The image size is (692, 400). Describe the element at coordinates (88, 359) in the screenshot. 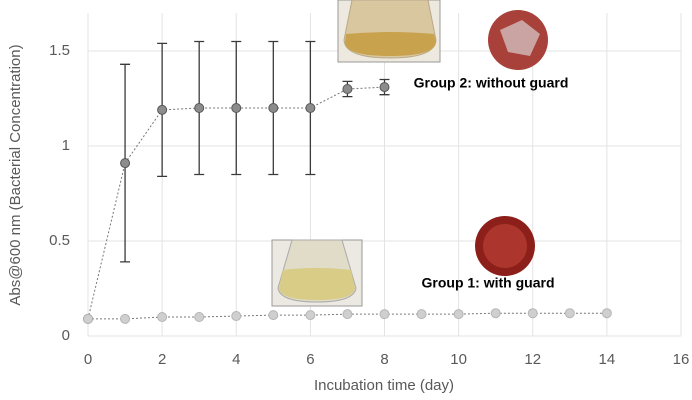

I see `x-tick-label: 0` at that location.